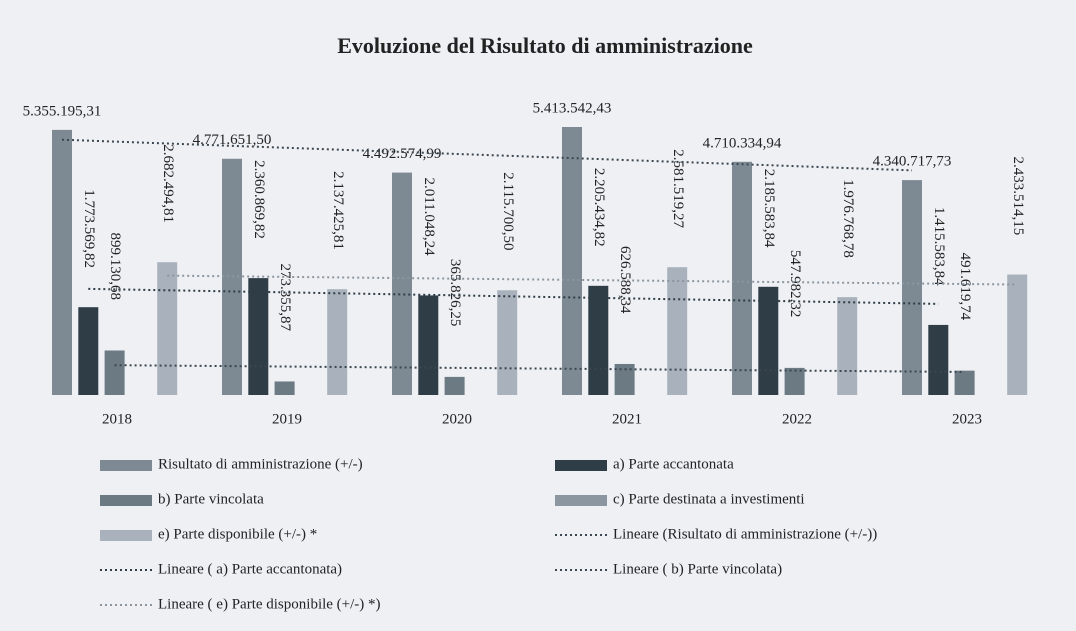  I want to click on data-label: 2.581.519,27, so click(678, 188).